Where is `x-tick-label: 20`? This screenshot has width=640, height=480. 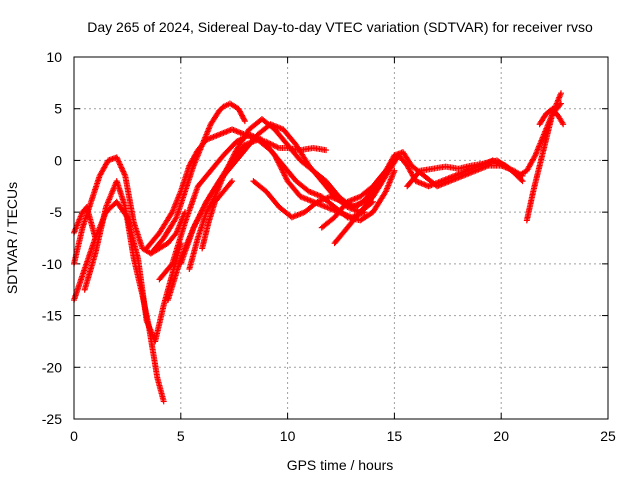 x-tick-label: 20 is located at coordinates (501, 436).